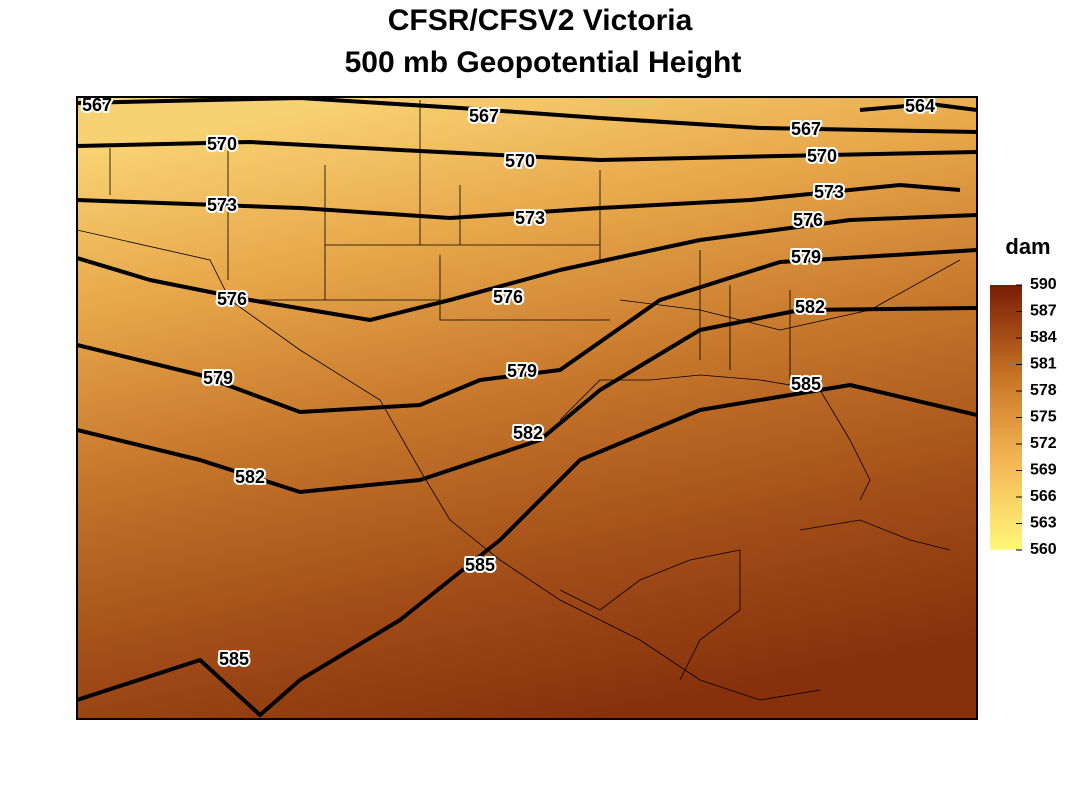 This screenshot has height=810, width=1080. What do you see at coordinates (1043, 311) in the screenshot?
I see `colorbar-tick-label: 587` at bounding box center [1043, 311].